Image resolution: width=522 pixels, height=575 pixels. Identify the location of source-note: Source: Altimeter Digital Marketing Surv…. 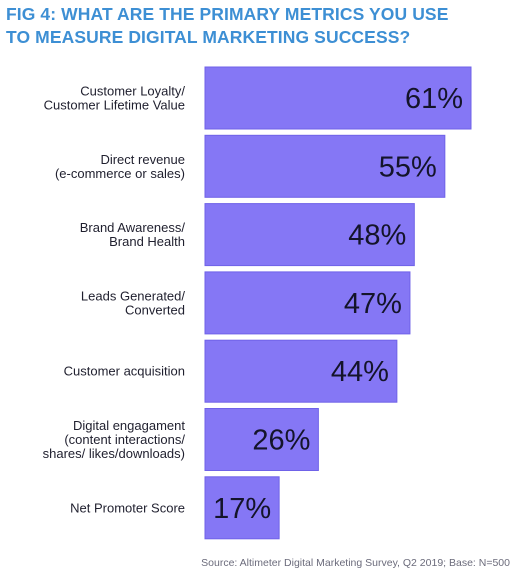
(355, 563).